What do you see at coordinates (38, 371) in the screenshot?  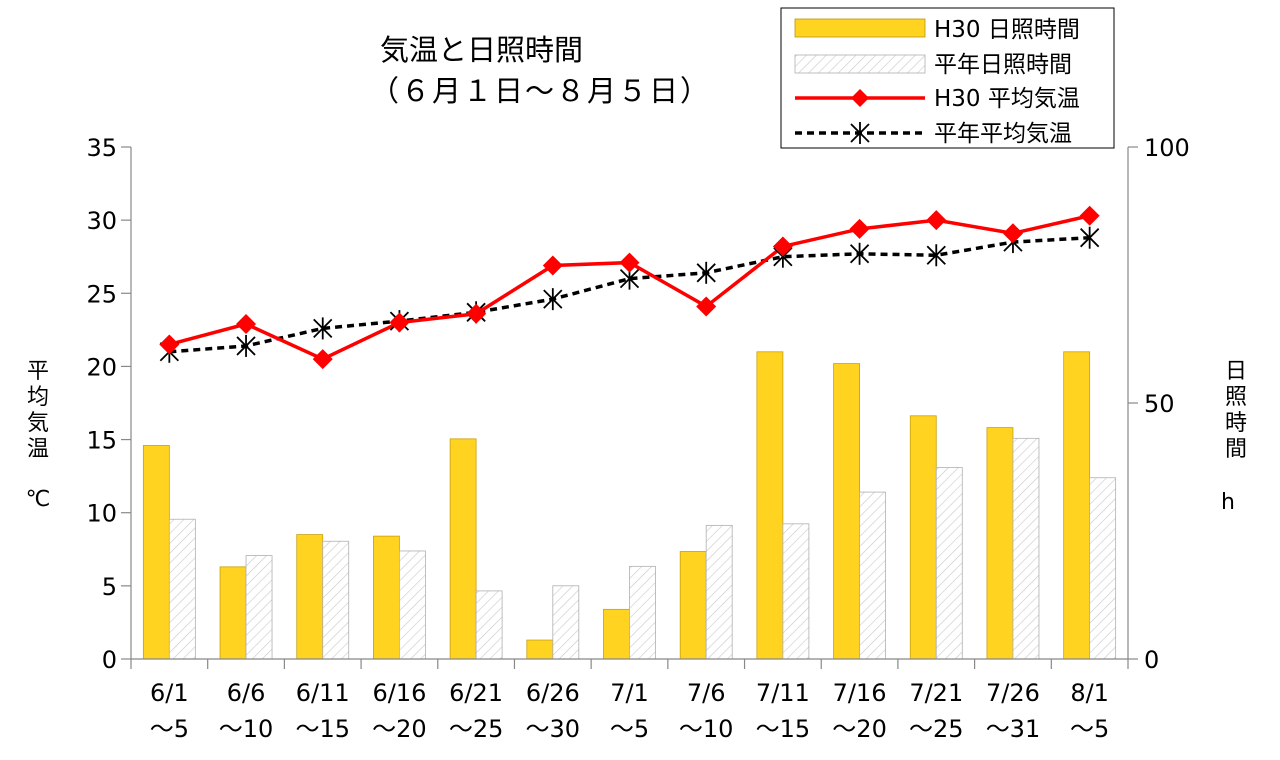 I see `y-axis-left-label-char: 平` at bounding box center [38, 371].